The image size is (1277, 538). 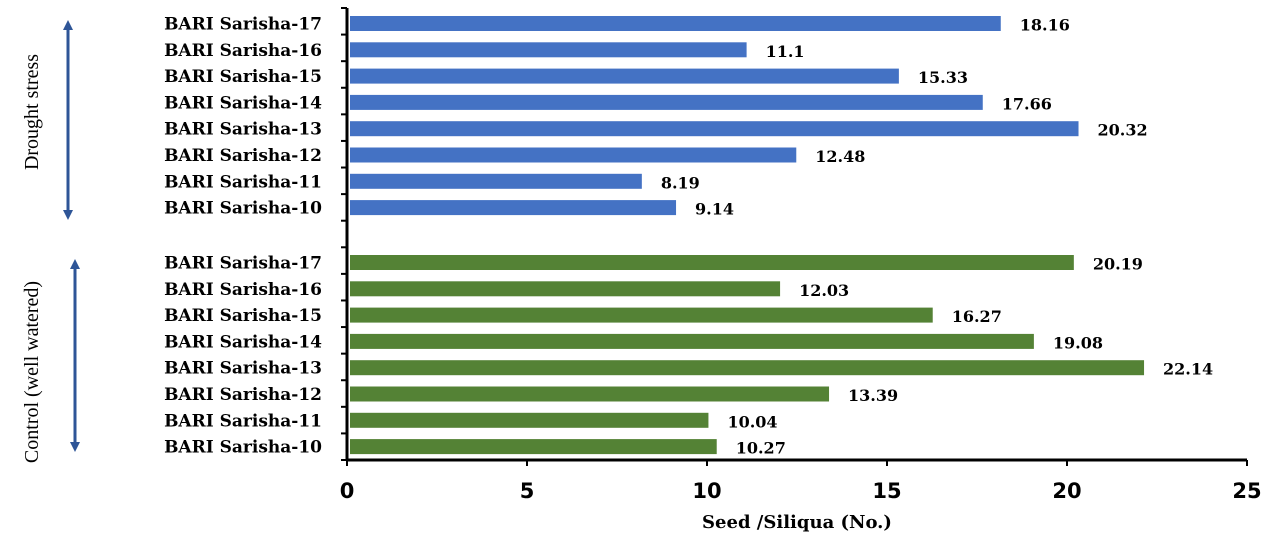 I want to click on value-label: 15.33, so click(x=943, y=77).